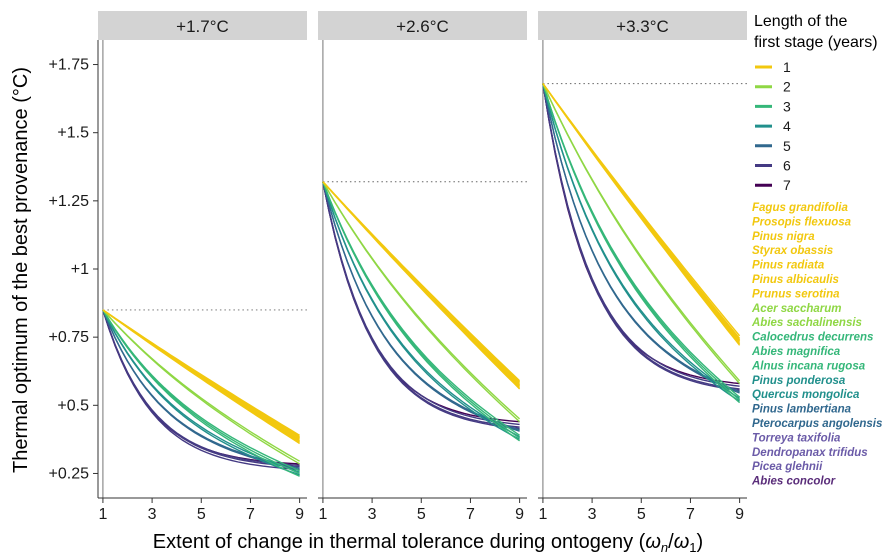 This screenshot has width=894, height=556. What do you see at coordinates (80, 269) in the screenshot?
I see `y-tick-label: +1` at bounding box center [80, 269].